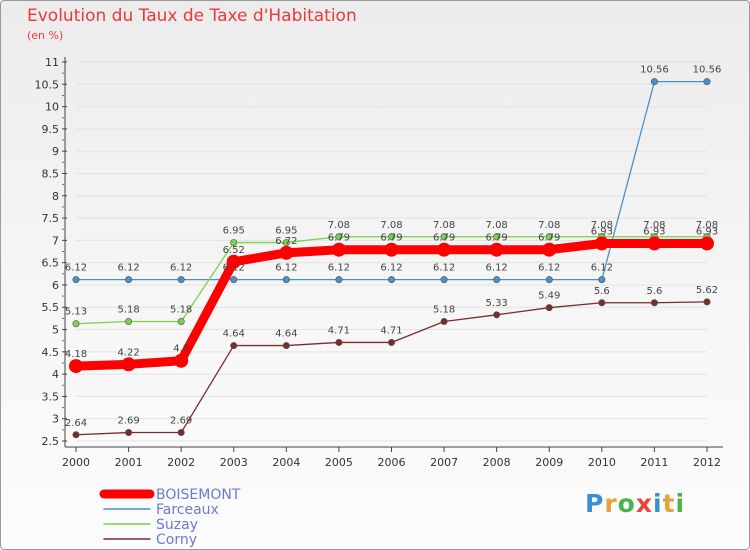  What do you see at coordinates (51, 129) in the screenshot?
I see `y-tick-label: 9.5` at bounding box center [51, 129].